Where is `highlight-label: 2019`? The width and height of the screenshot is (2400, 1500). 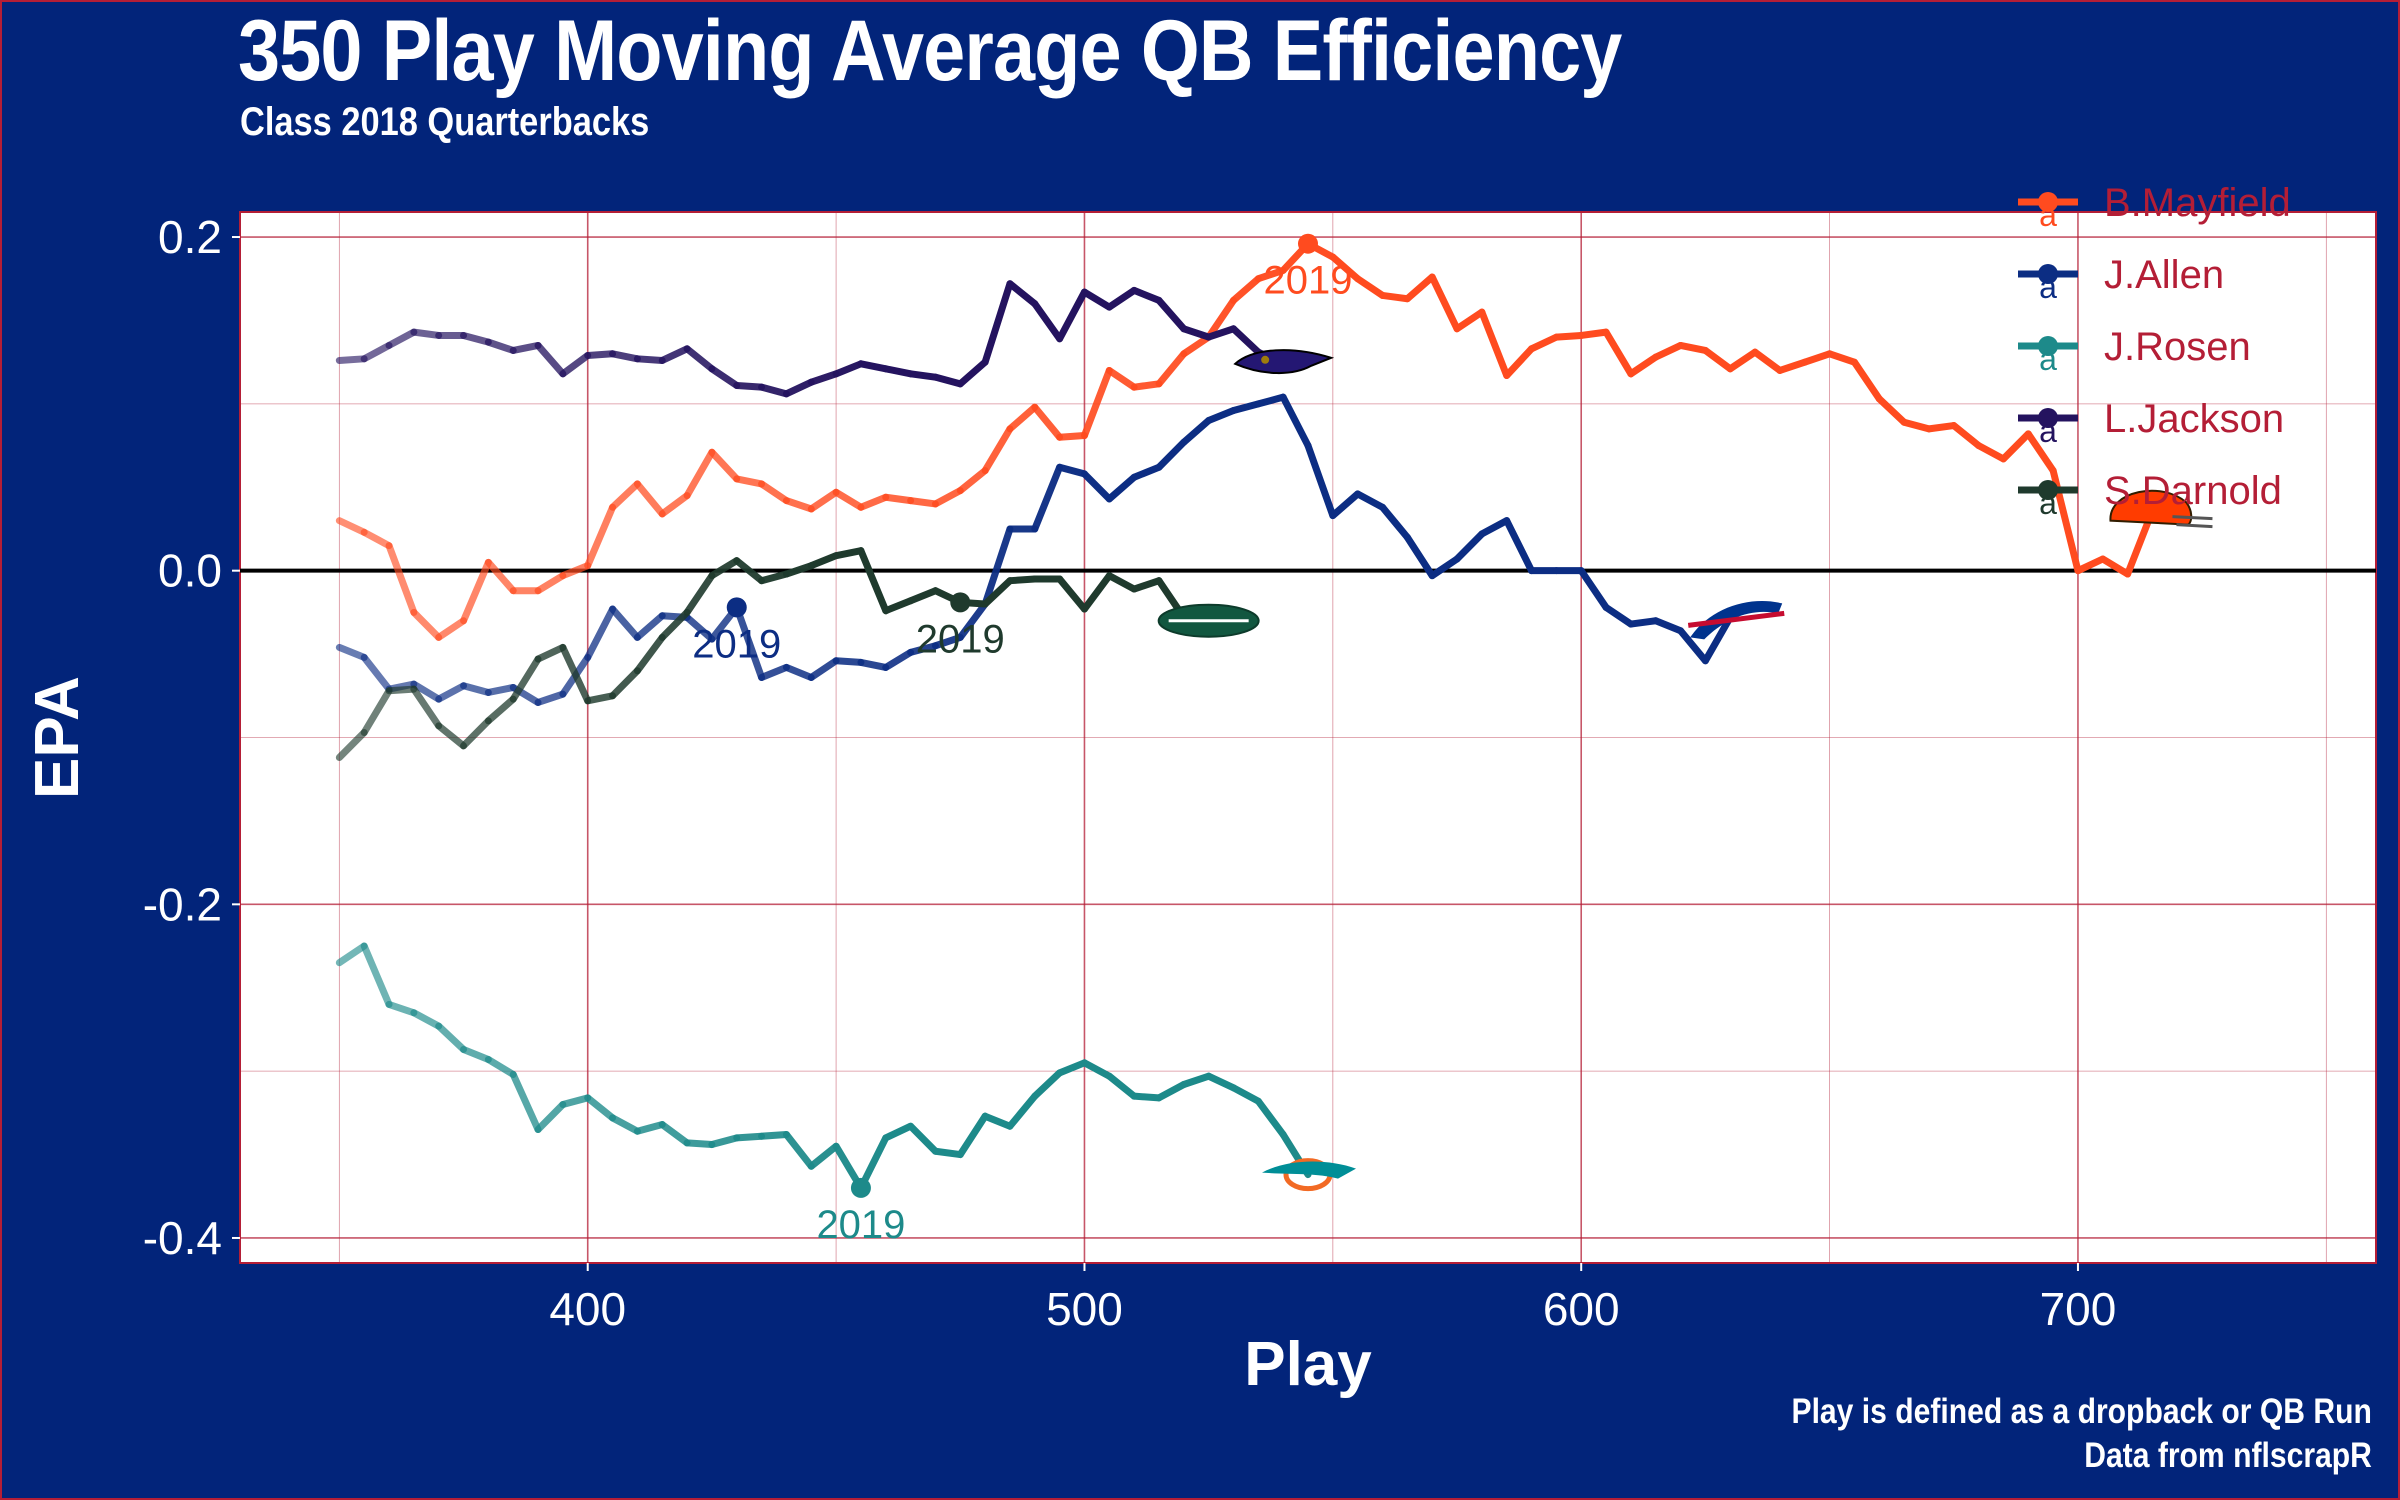
highlight-label: 2019 is located at coordinates (736, 644).